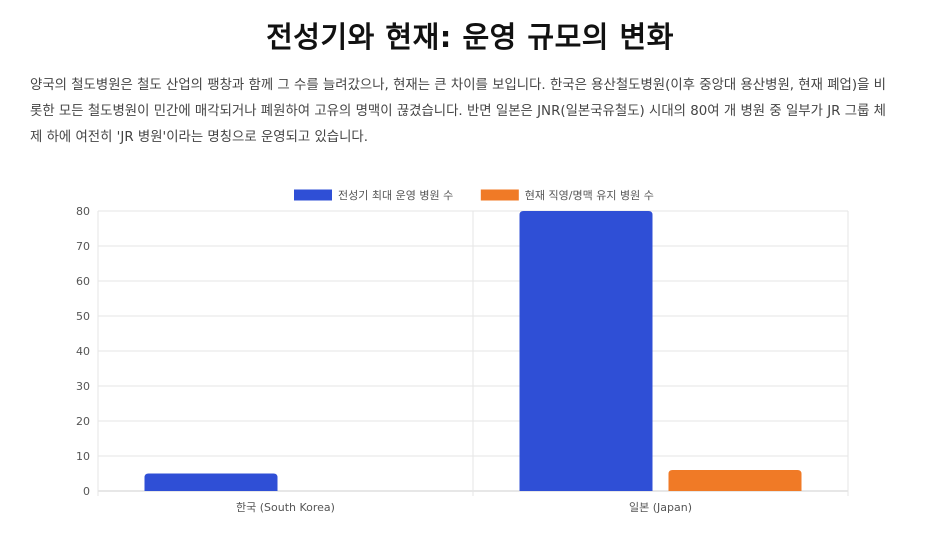  What do you see at coordinates (83, 421) in the screenshot?
I see `y-tick-label: 20` at bounding box center [83, 421].